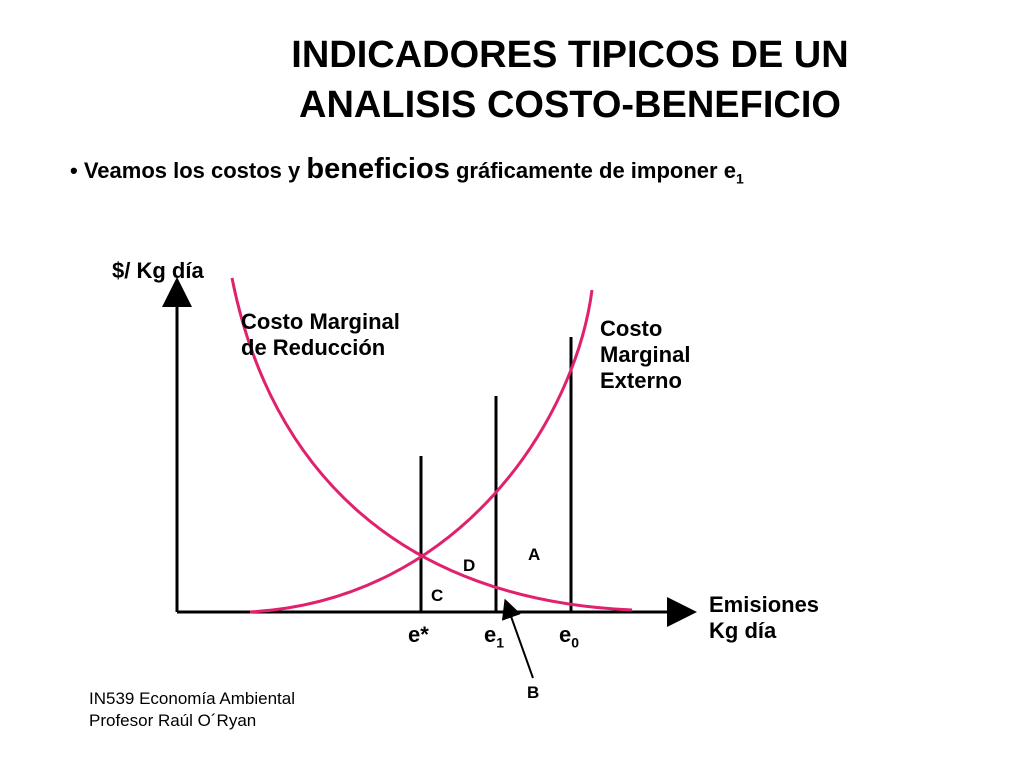 The width and height of the screenshot is (1024, 768). What do you see at coordinates (739, 178) in the screenshot?
I see `bullet-subscript: 1` at bounding box center [739, 178].